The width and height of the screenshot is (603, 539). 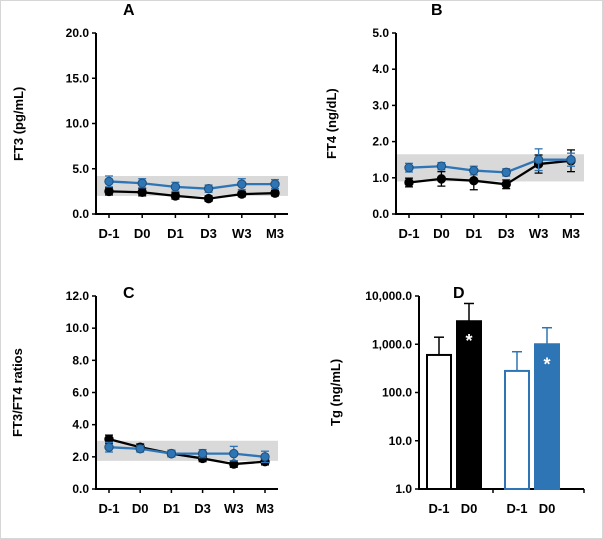 I want to click on panel-A-plot: 0.0 5.0 10.0 15.0 20.0 D-1 D0 D1 D3 W3 M3, so click(x=177, y=133).